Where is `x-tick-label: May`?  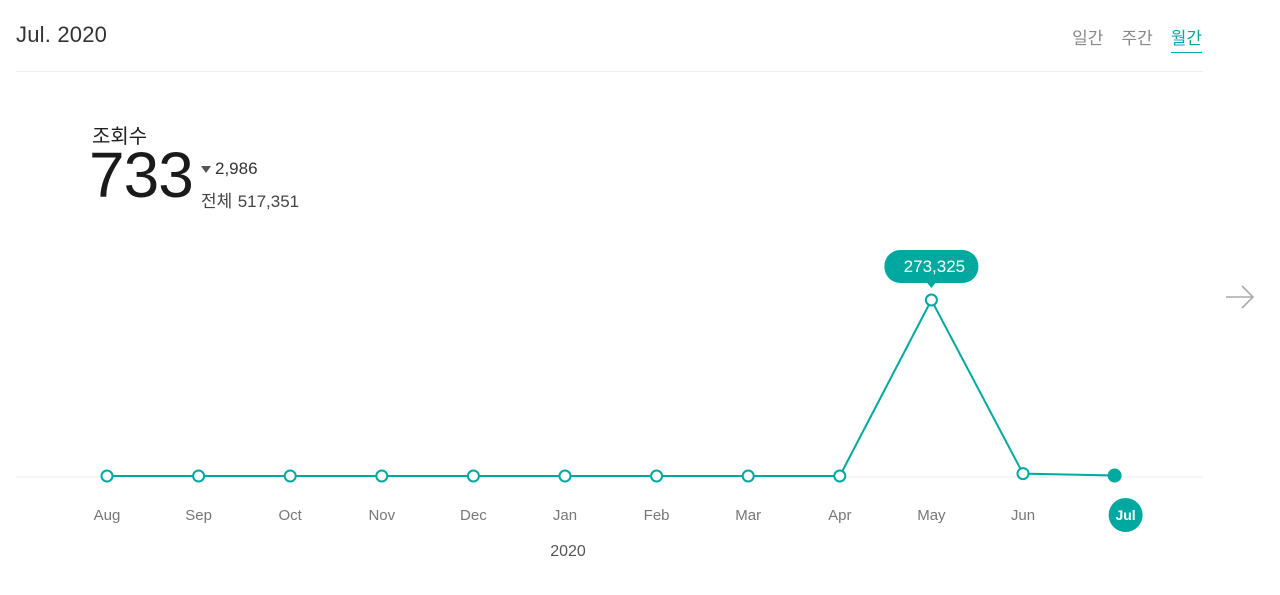 x-tick-label: May is located at coordinates (931, 515).